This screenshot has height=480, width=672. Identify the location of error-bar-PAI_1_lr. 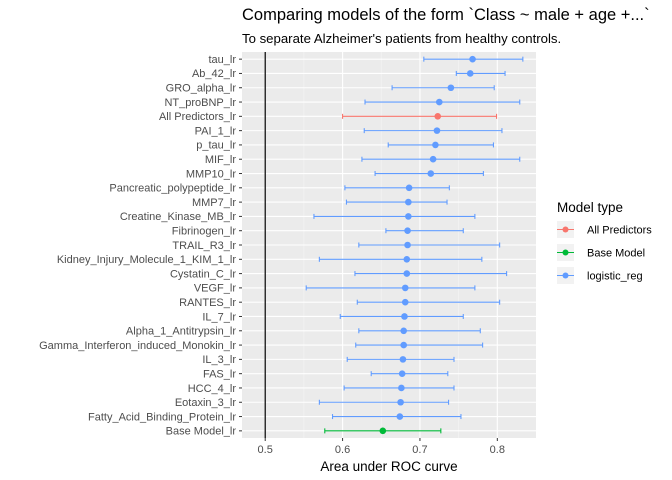
(433, 130).